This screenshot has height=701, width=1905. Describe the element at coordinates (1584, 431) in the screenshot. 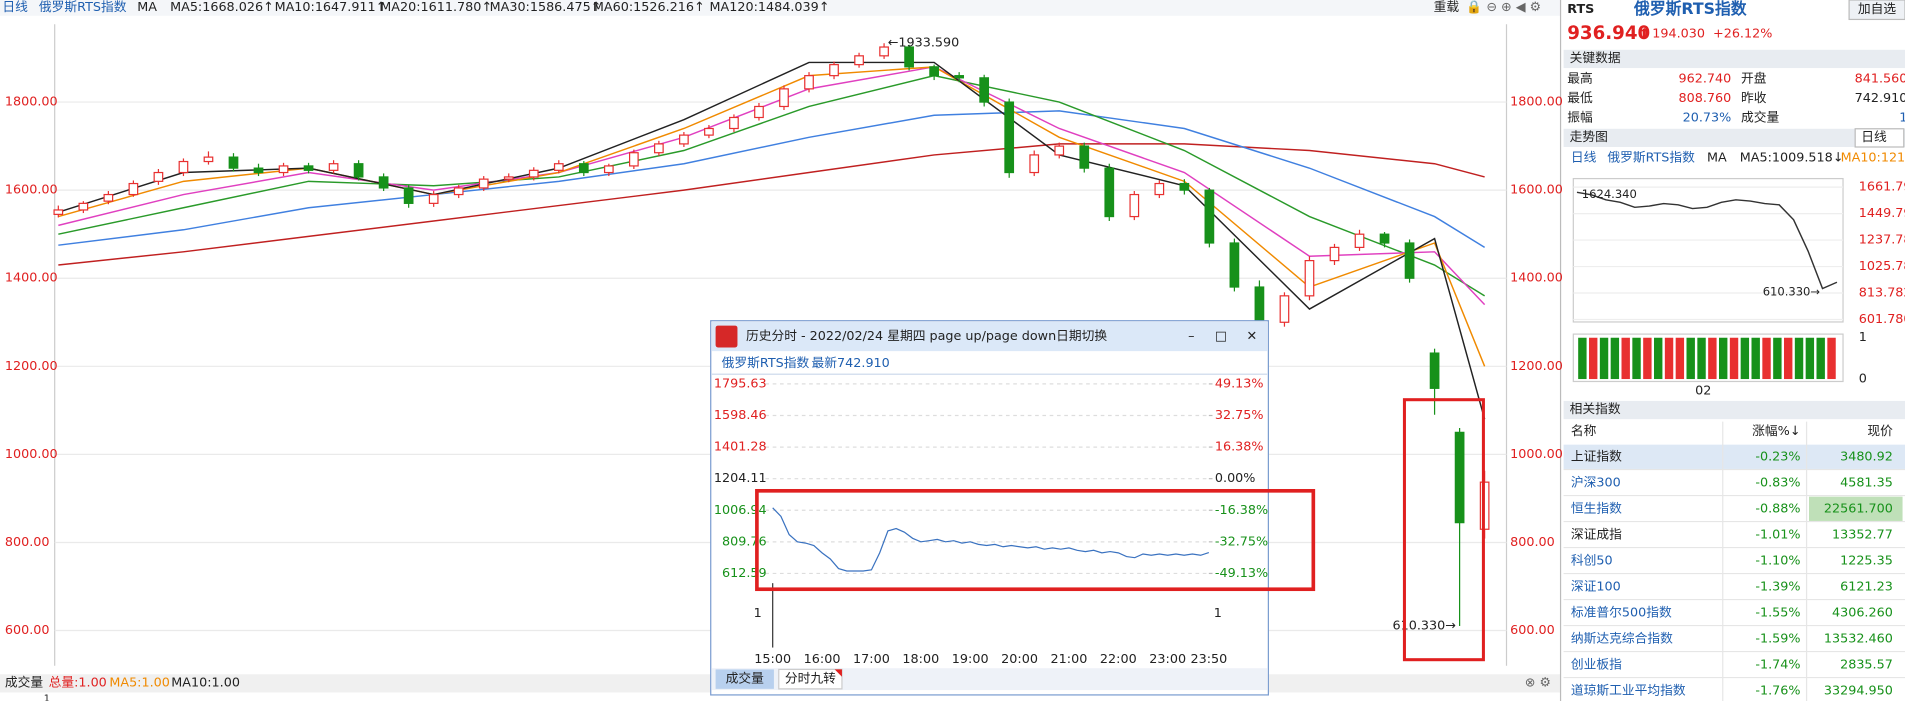

I see `col-header: 名称` at that location.